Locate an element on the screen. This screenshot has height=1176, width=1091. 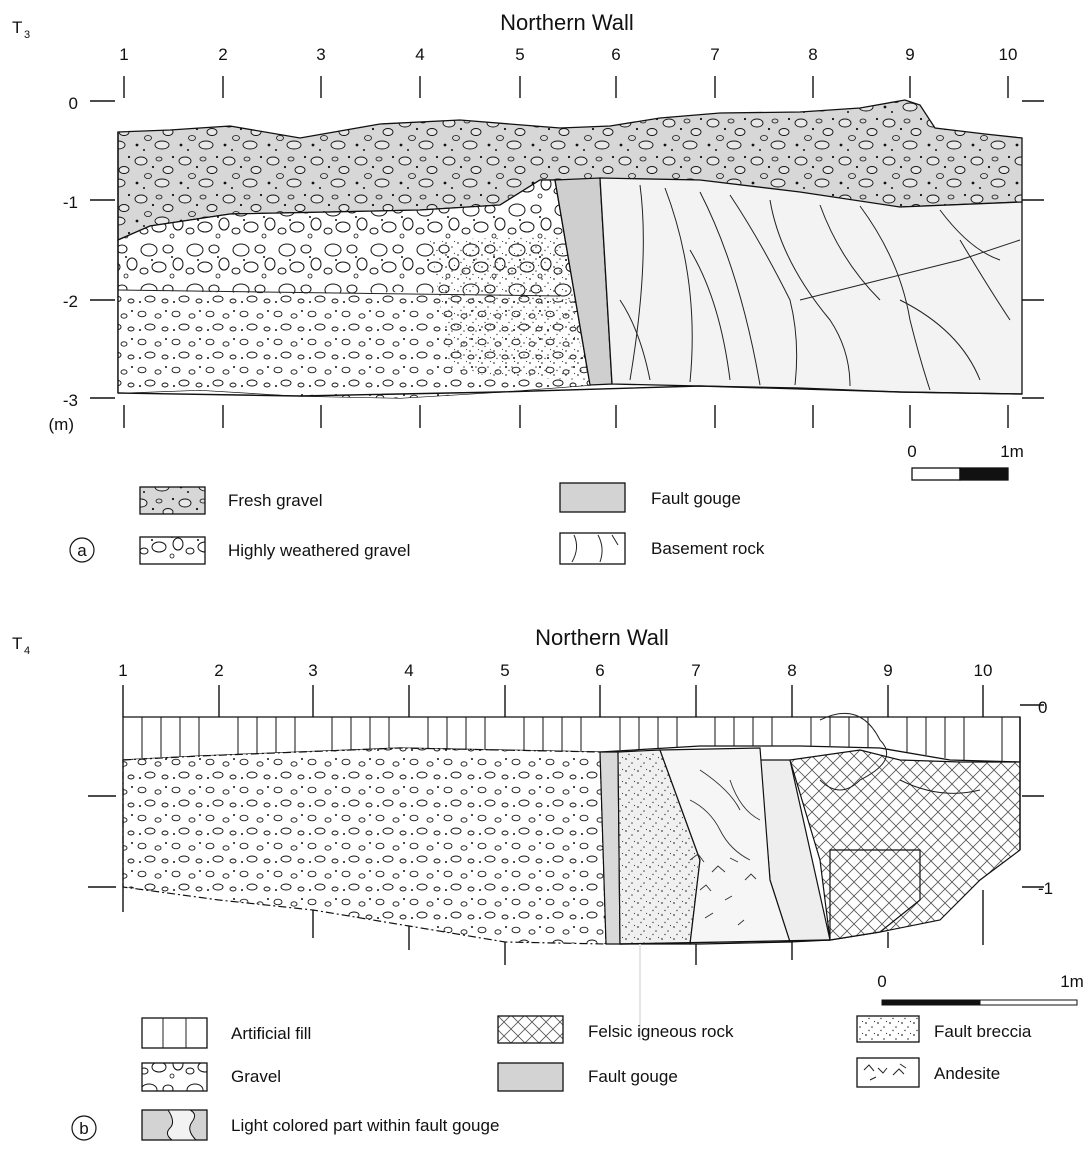
panel-a-col-9: 9 is located at coordinates (909, 54).